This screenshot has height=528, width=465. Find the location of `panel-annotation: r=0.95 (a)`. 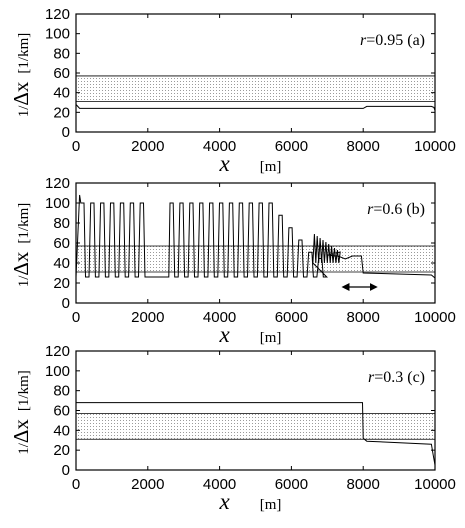

panel-annotation: r=0.95 (a) is located at coordinates (392, 40).